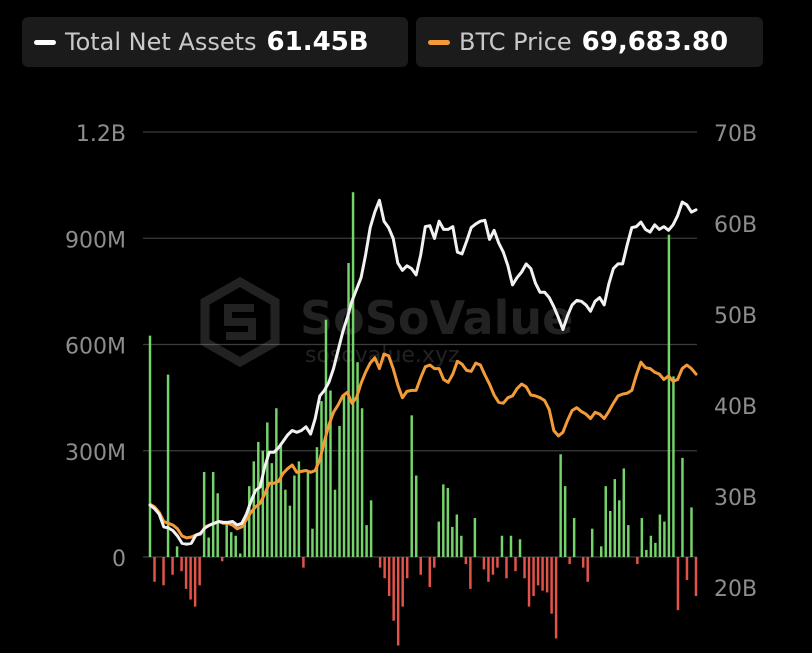  I want to click on left-tick-label: 600M, so click(95, 347).